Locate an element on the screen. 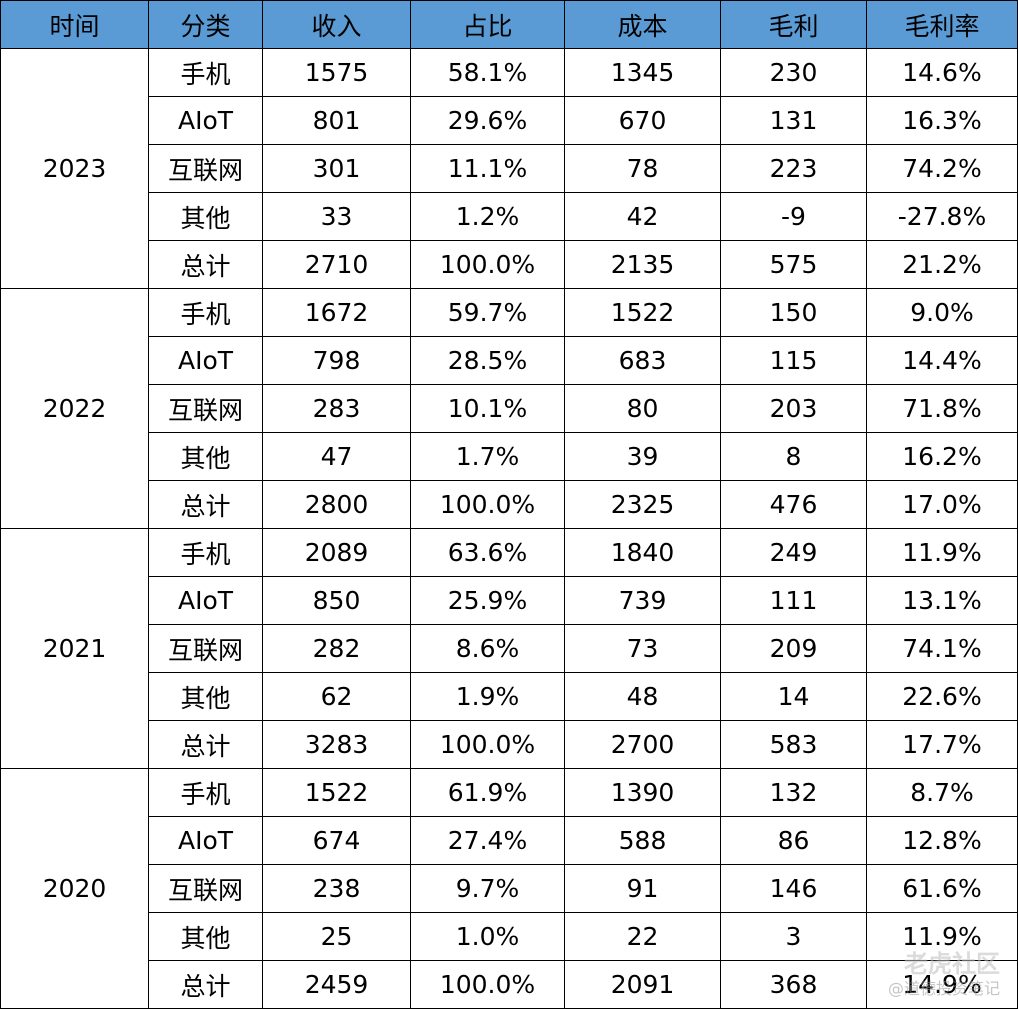 Image resolution: width=1018 pixels, height=1010 pixels. gross-profit-cell: 14 is located at coordinates (793, 696).